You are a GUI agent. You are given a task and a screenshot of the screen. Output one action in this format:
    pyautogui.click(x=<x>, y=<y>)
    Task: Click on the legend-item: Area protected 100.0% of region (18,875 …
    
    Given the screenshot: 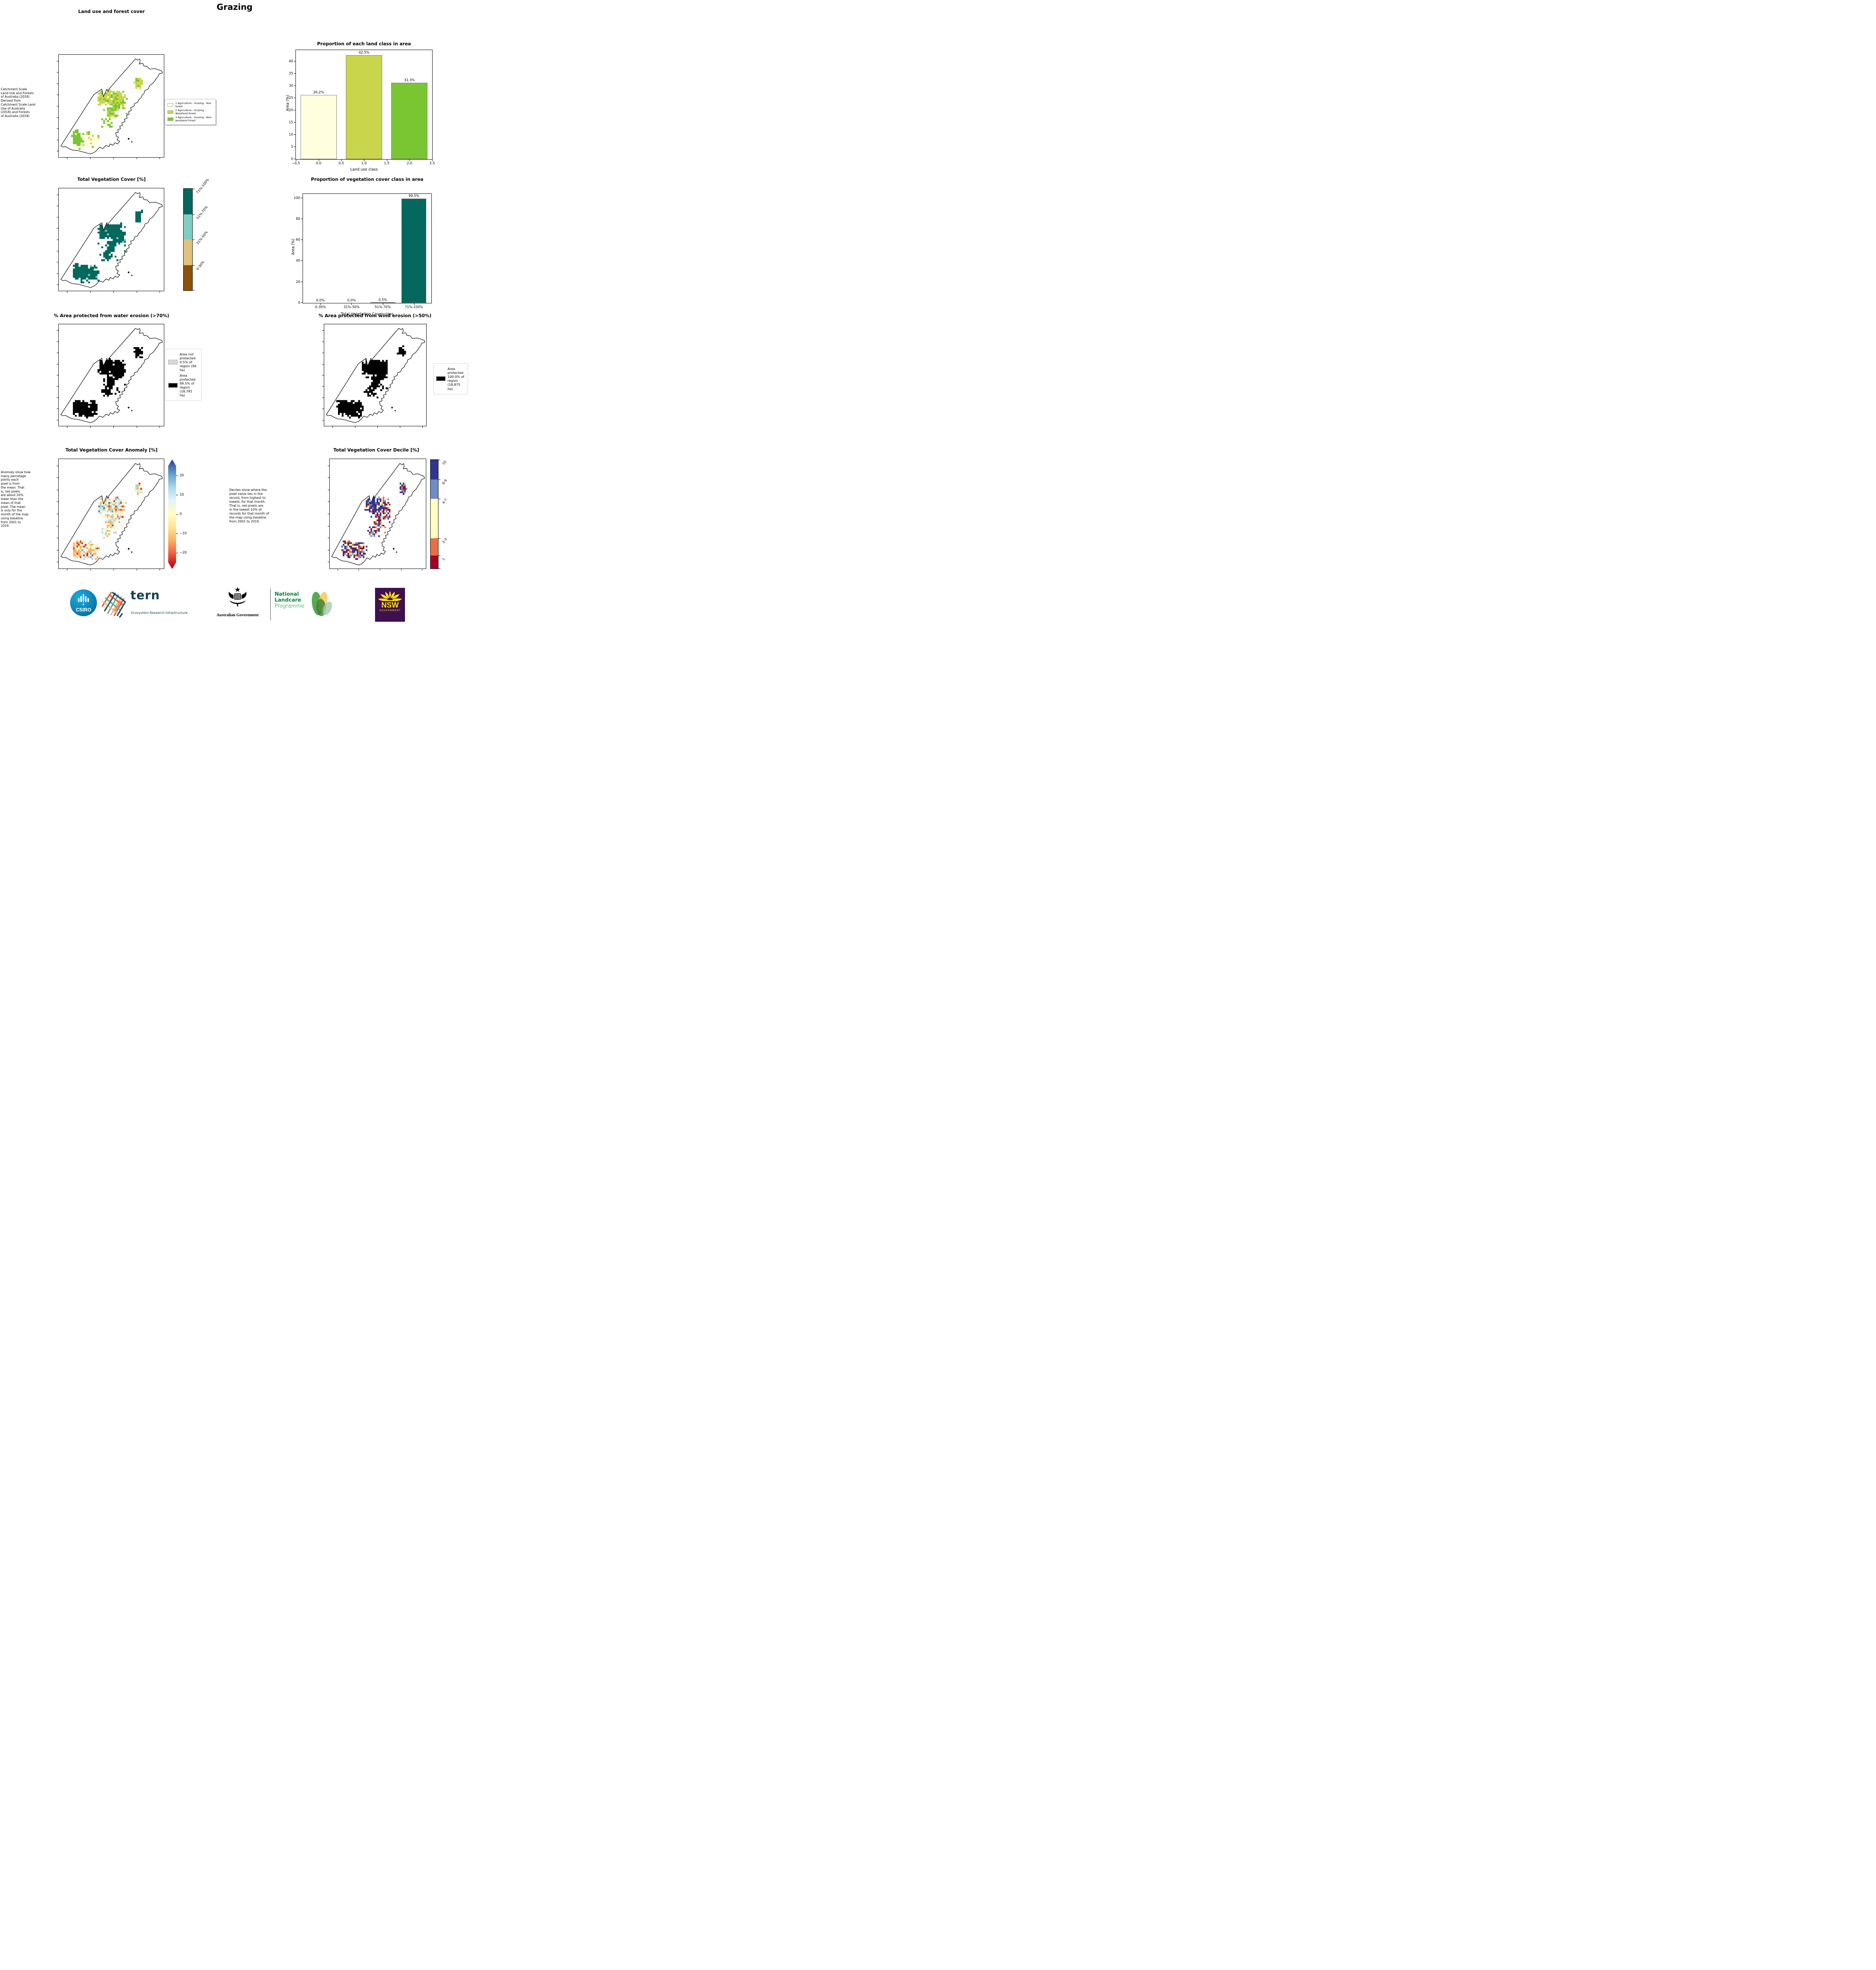 What is the action you would take?
    pyautogui.click(x=450, y=379)
    